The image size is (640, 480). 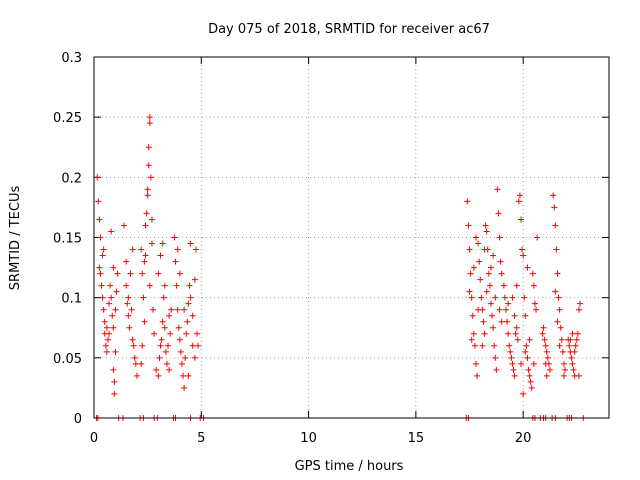 I want to click on x-tick-labels: 0 5 10 15 20, so click(x=311, y=438).